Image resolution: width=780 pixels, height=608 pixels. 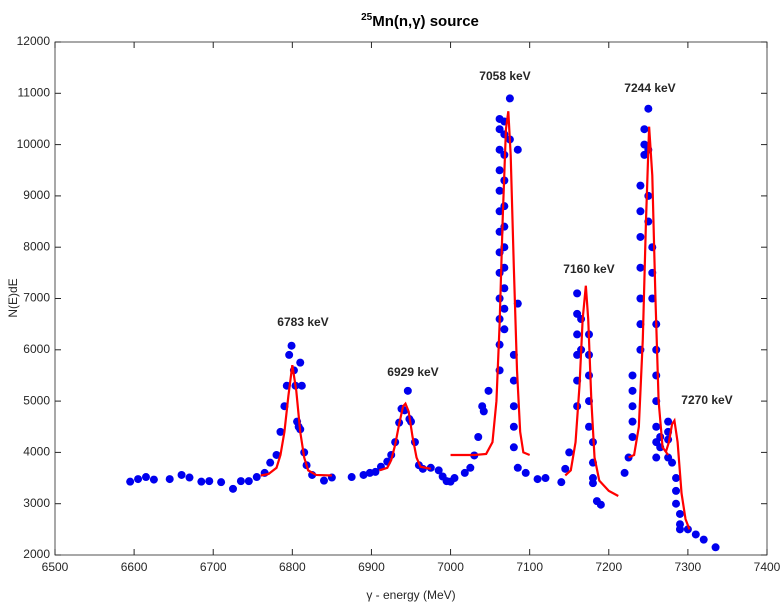 What do you see at coordinates (450, 567) in the screenshot?
I see `x-tick-label: 7000` at bounding box center [450, 567].